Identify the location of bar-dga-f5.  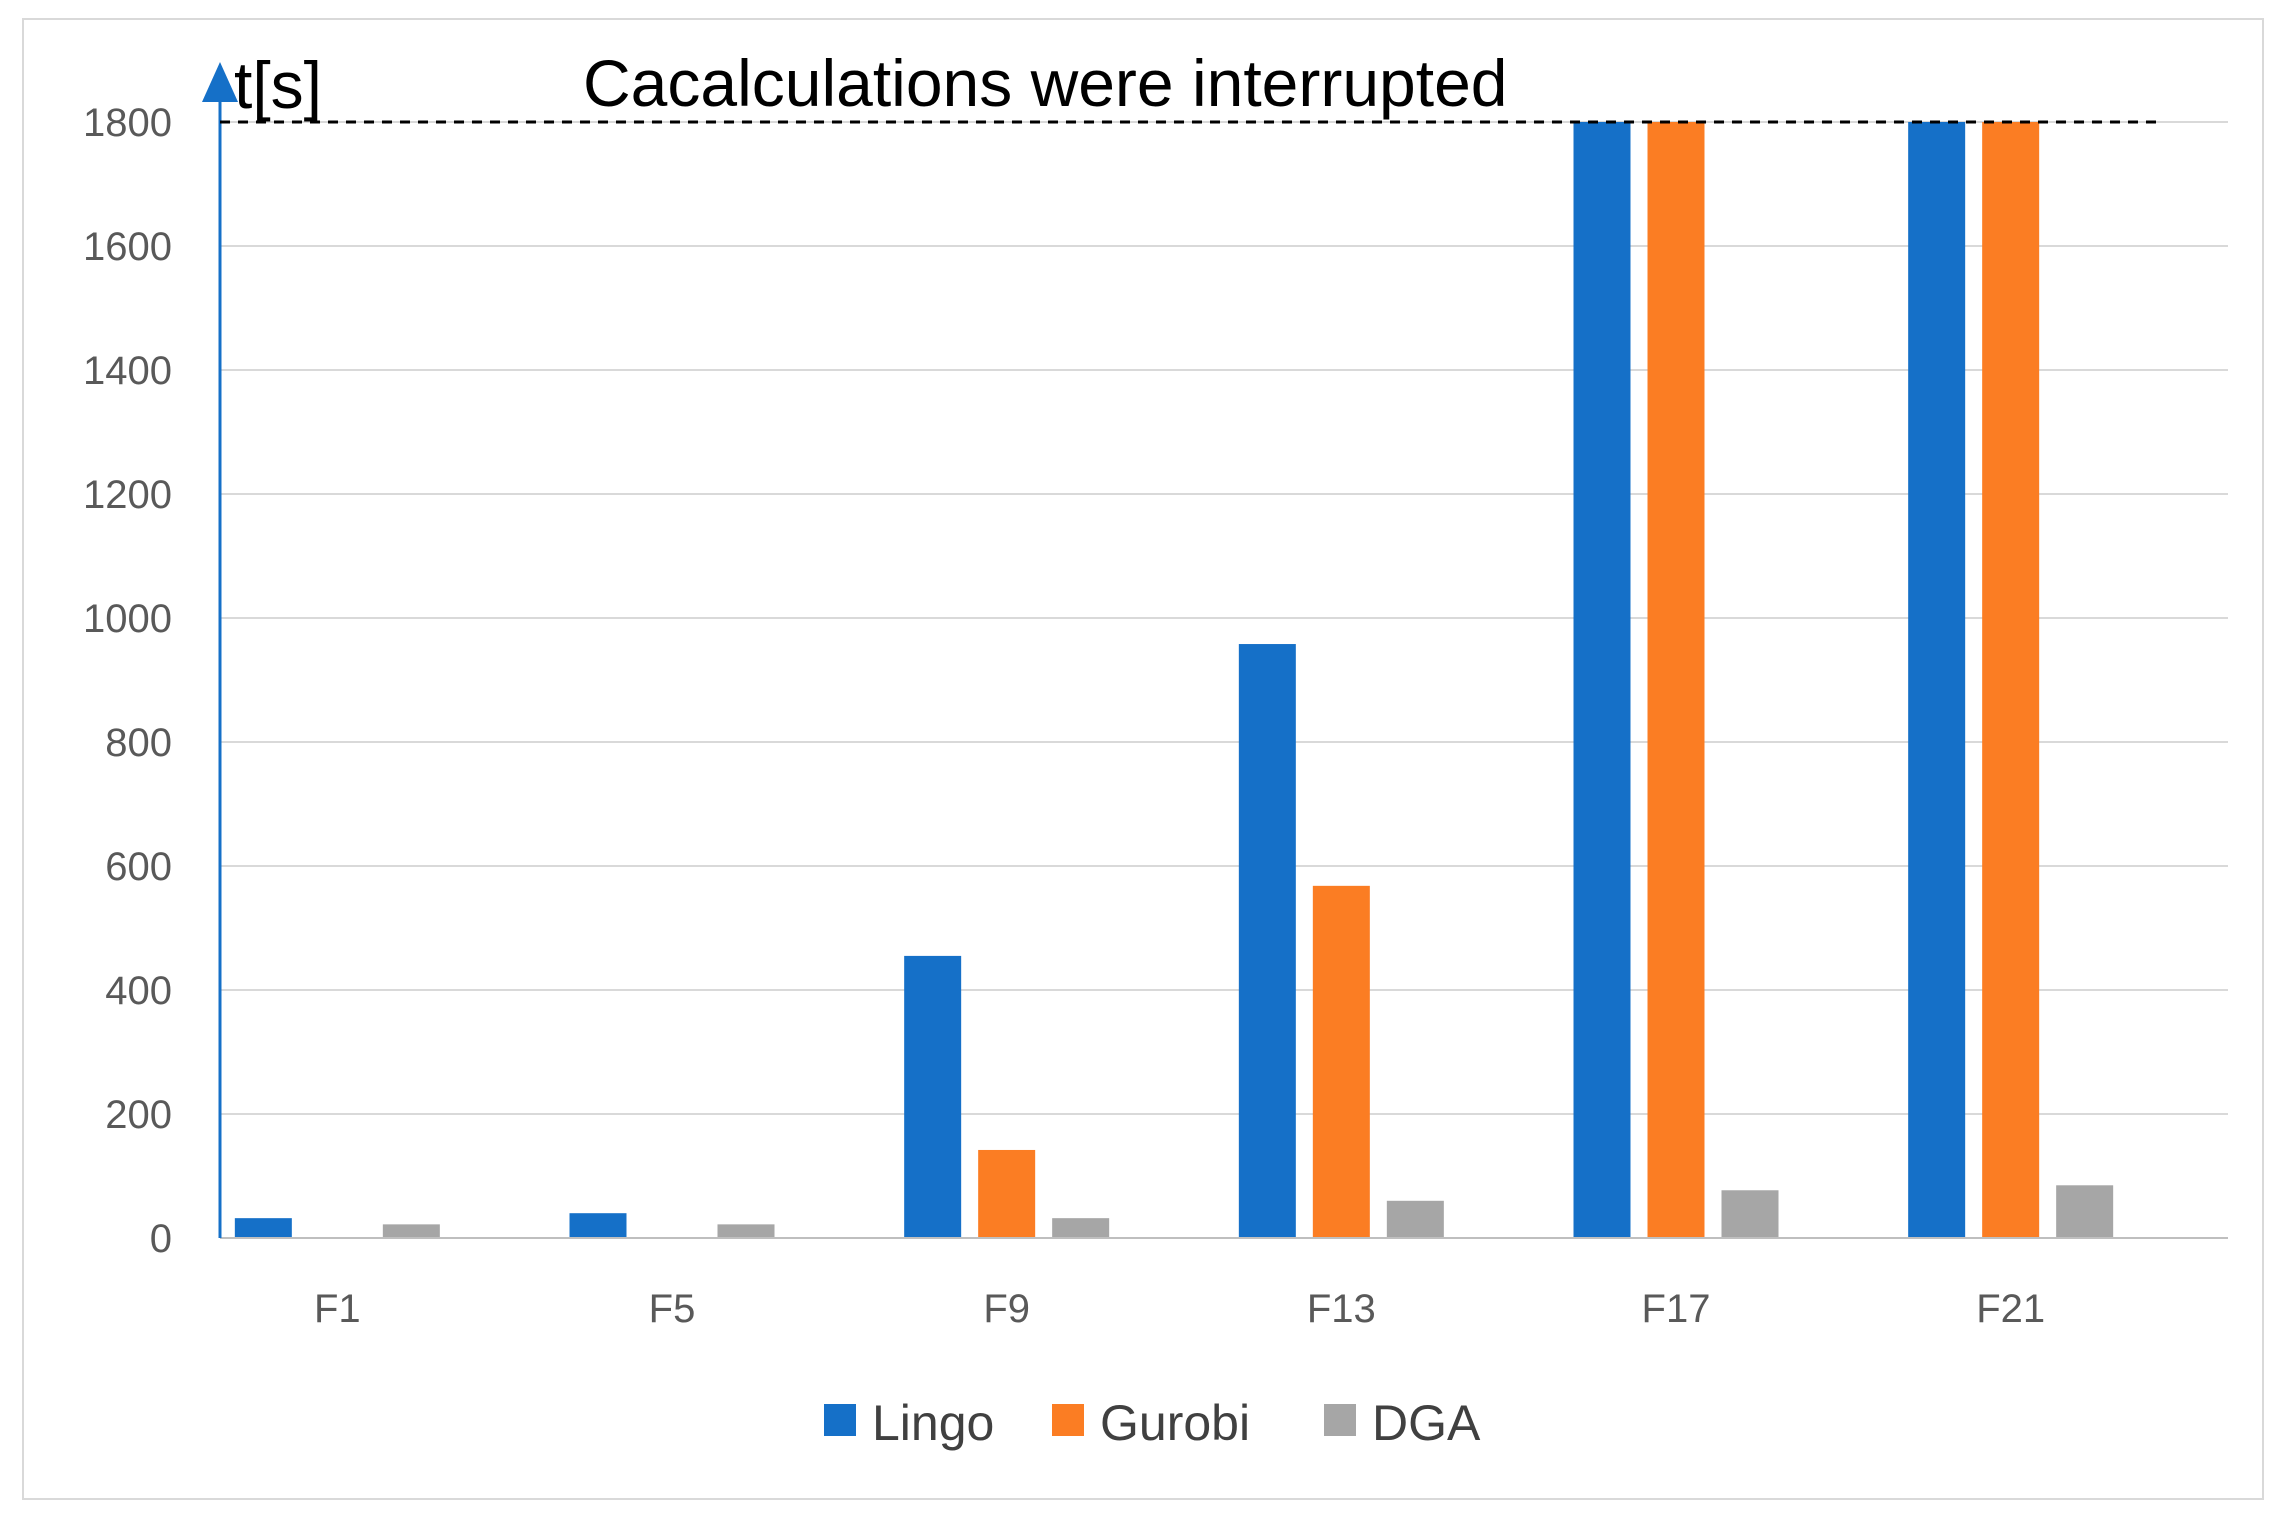
(746, 1231).